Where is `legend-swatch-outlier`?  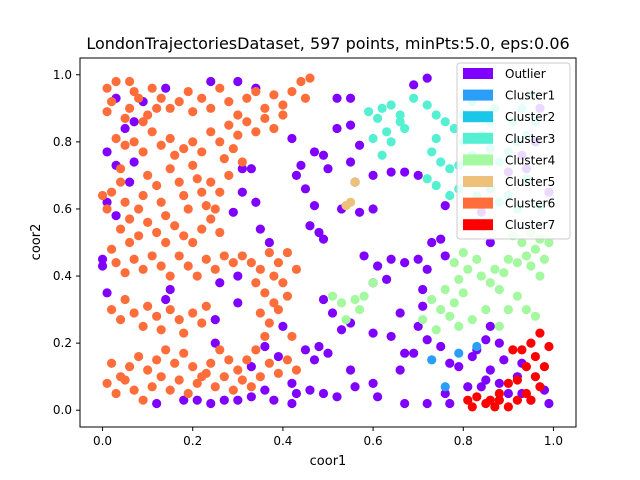
legend-swatch-outlier is located at coordinates (478, 73).